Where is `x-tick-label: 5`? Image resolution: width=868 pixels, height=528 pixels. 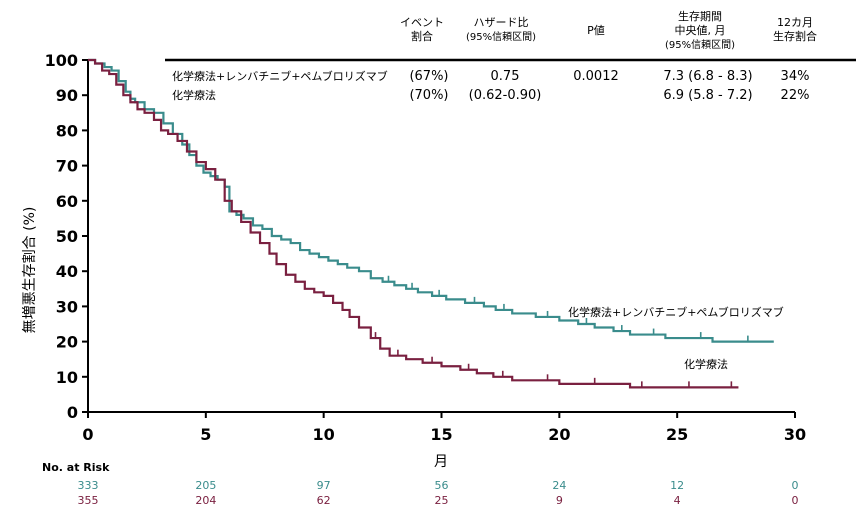 x-tick-label: 5 is located at coordinates (205, 434).